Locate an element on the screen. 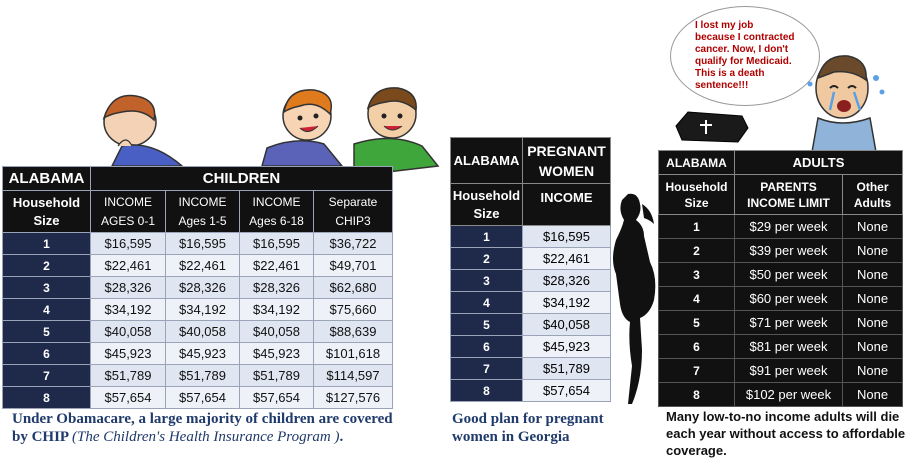 Image resolution: width=916 pixels, height=470 pixels. table-row: 1 $16,595 is located at coordinates (530, 236).